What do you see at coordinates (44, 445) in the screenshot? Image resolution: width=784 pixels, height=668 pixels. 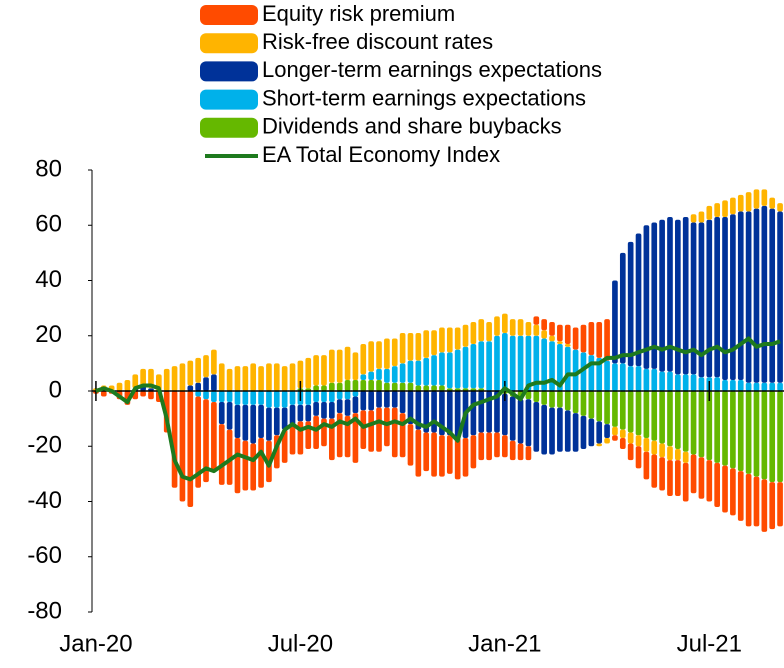 I see `y-tick-label: -20` at bounding box center [44, 445].